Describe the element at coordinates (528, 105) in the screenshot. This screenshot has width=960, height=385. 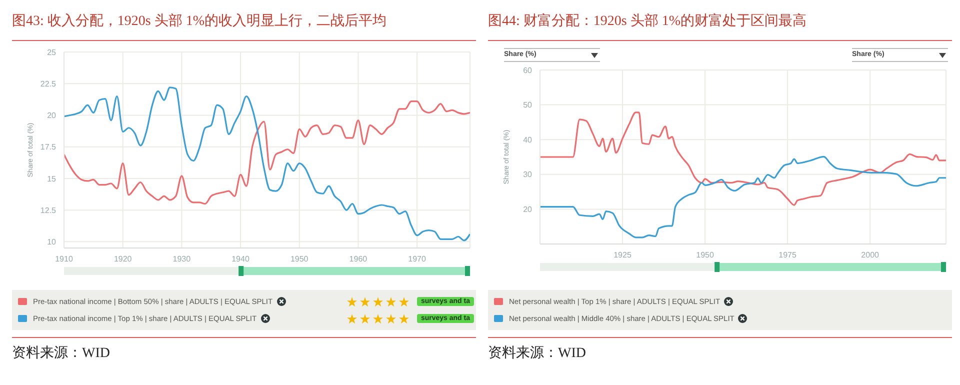
I see `y-tick-label: 50` at that location.